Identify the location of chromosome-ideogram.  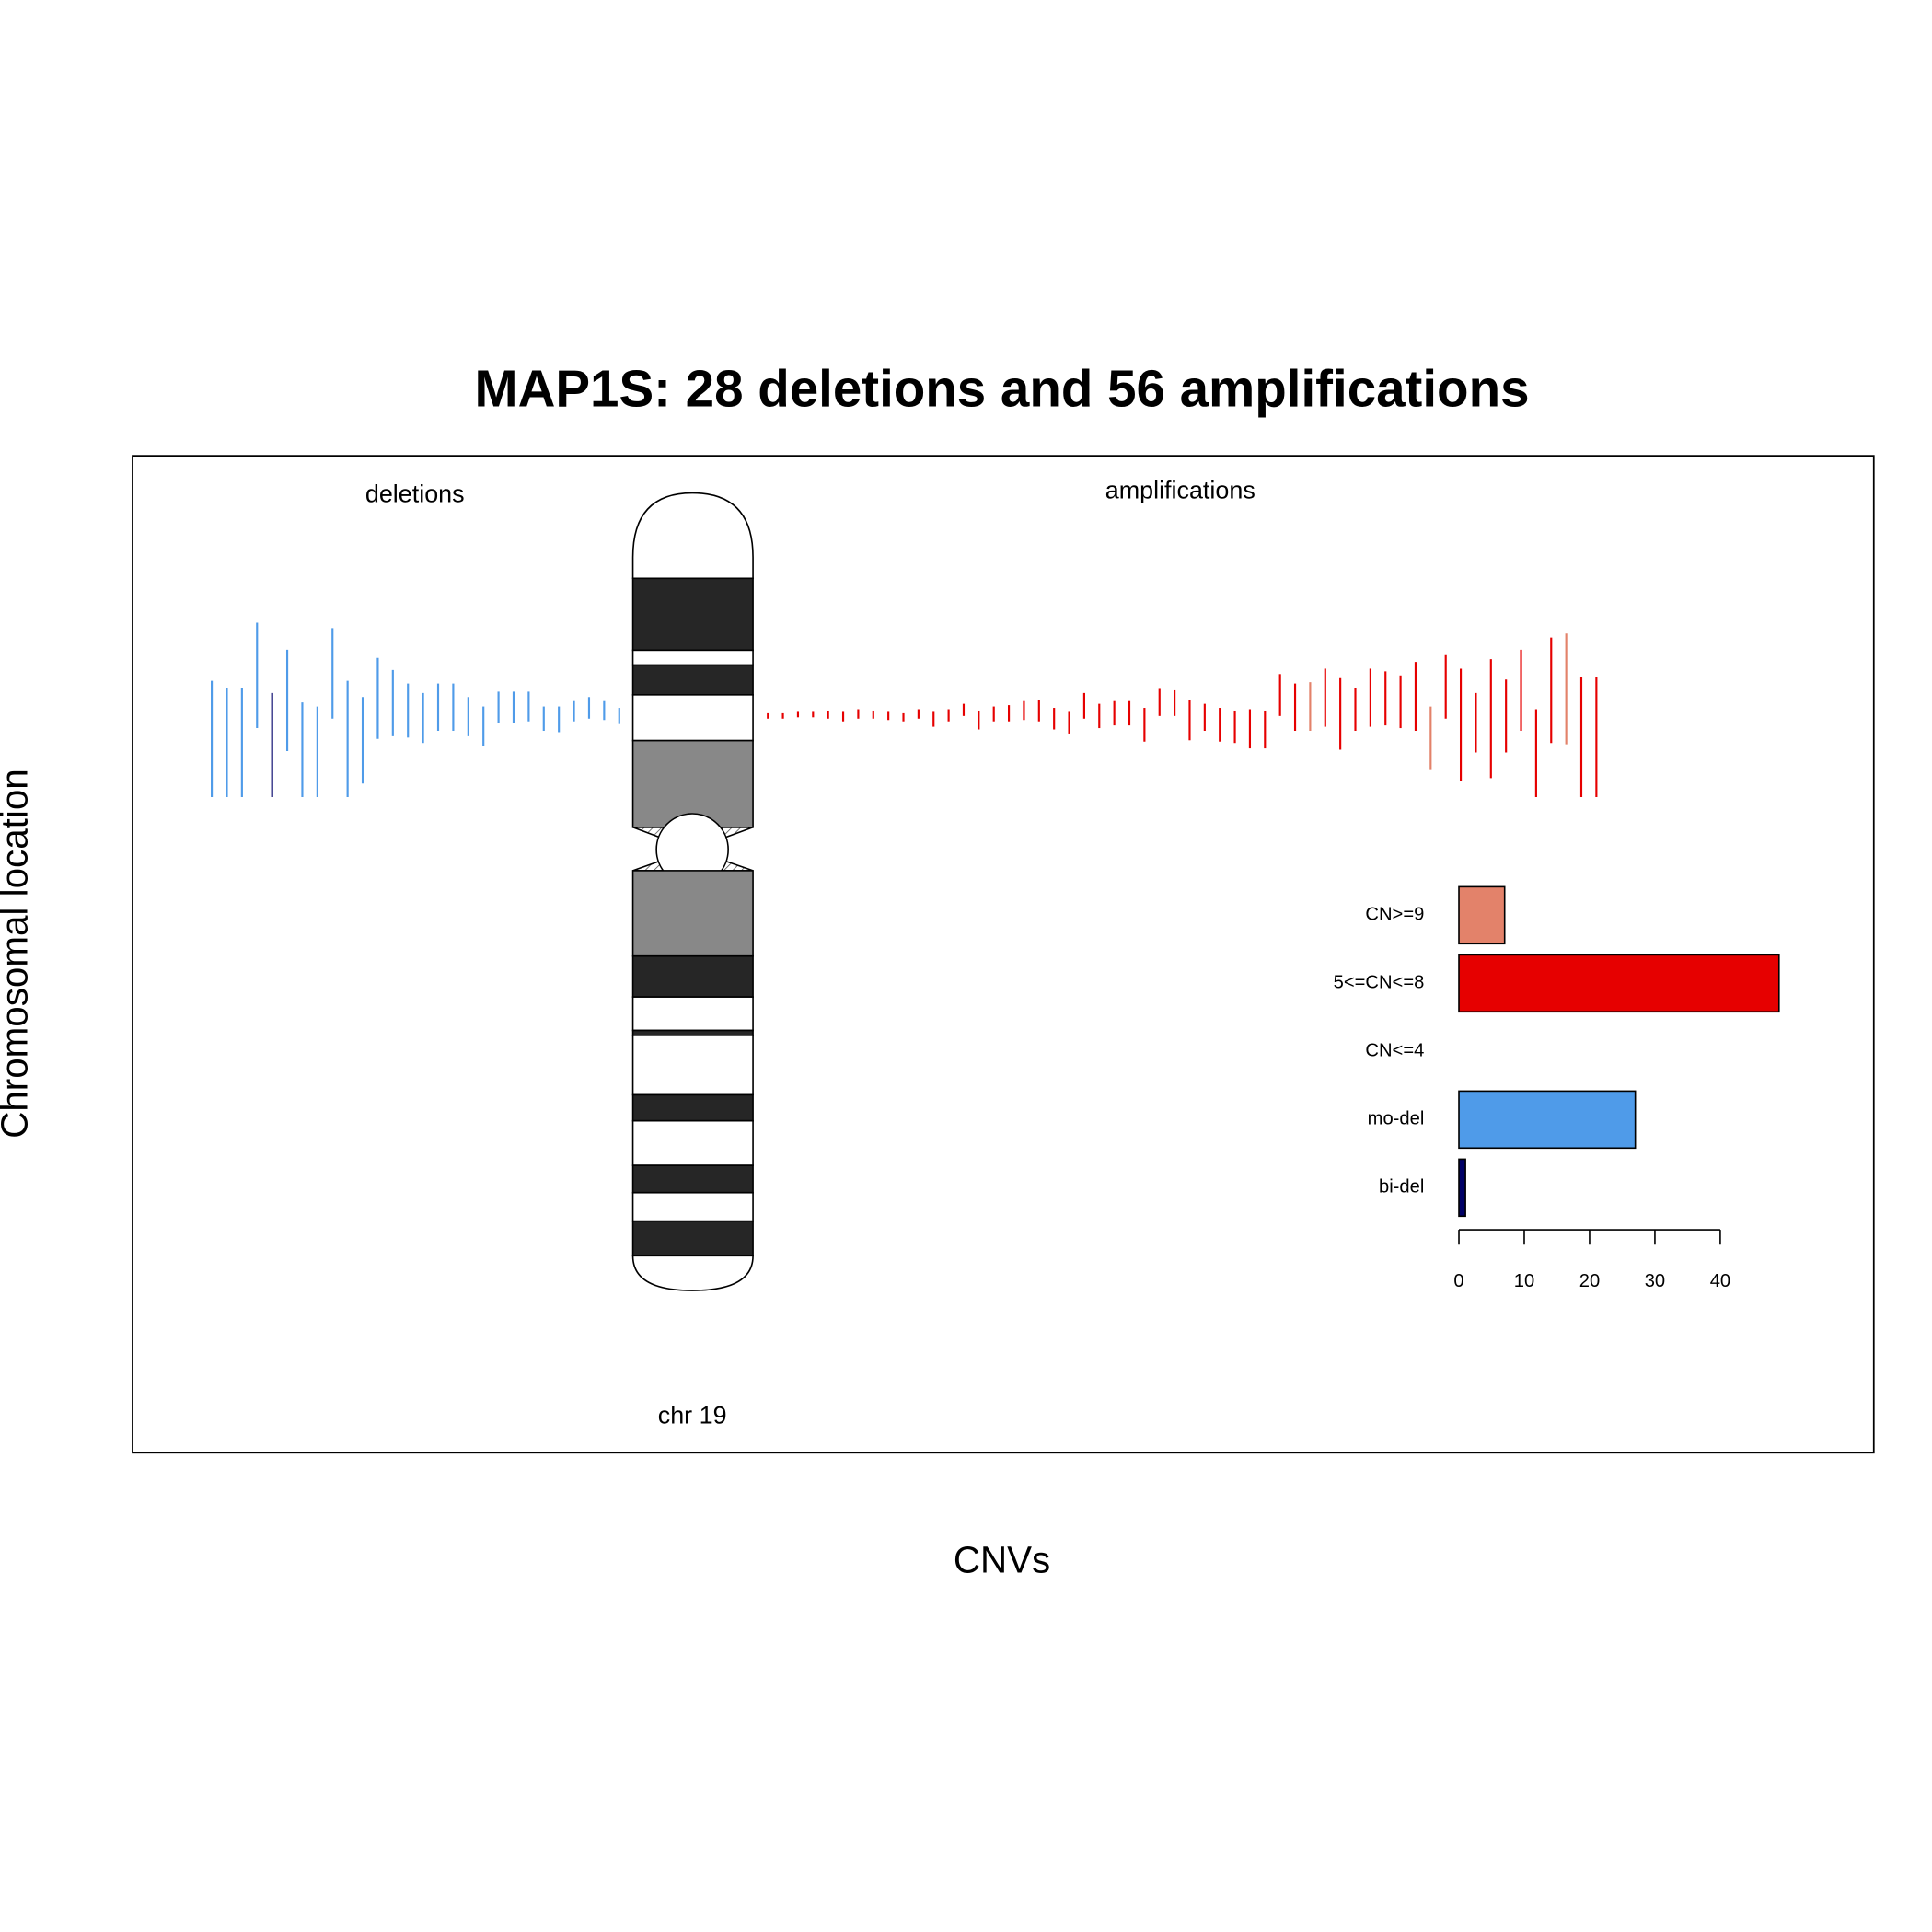
(693, 892).